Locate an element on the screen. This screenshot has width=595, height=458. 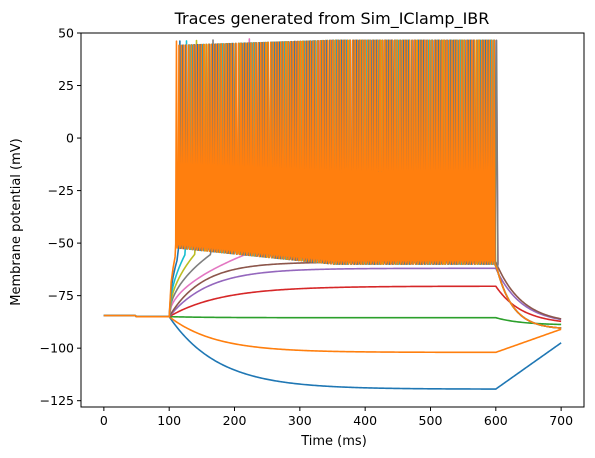
x-tick-label: 100 is located at coordinates (169, 420).